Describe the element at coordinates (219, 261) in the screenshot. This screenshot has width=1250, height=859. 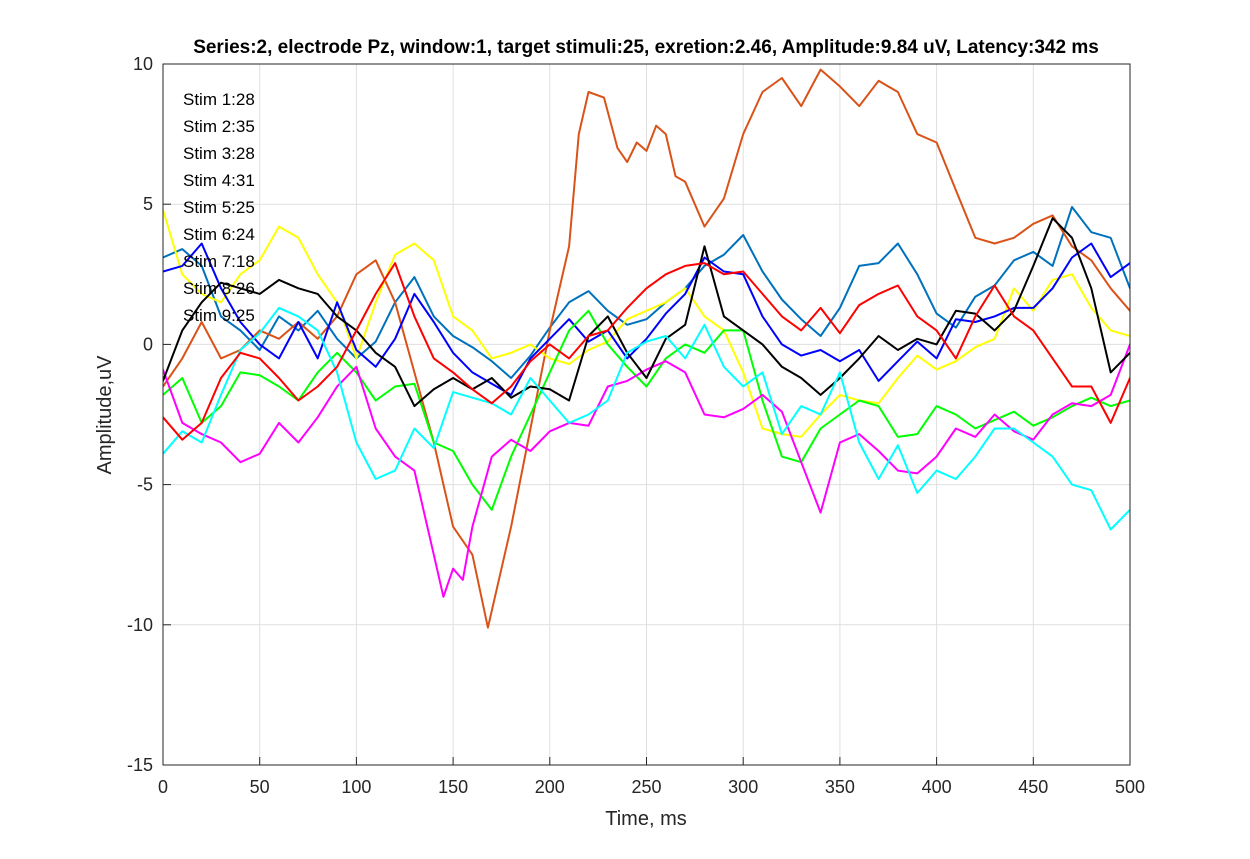
I see `legend-entry: Stim 7:18` at that location.